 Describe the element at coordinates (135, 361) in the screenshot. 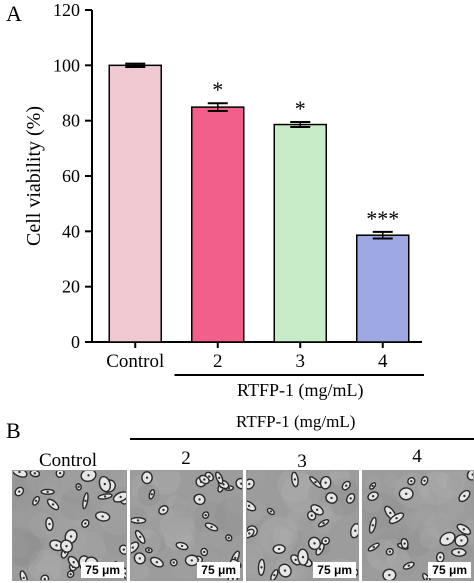

I see `x-tick-label-Control: Control` at that location.